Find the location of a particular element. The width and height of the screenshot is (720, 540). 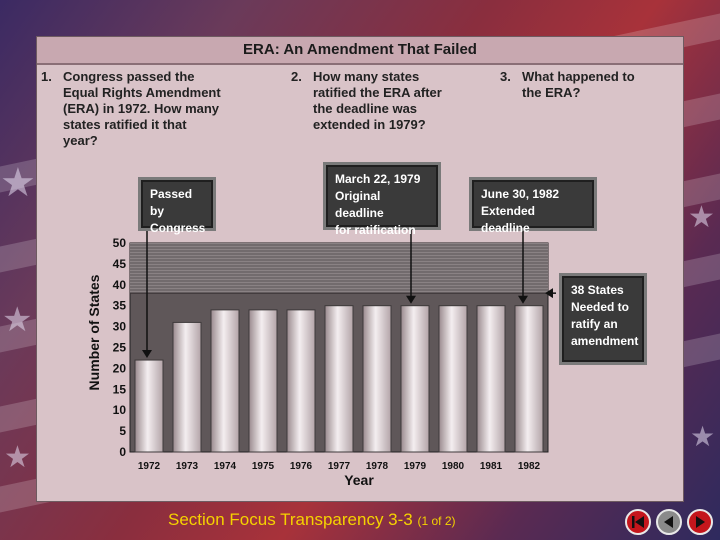

x-tick-label: 1982 is located at coordinates (529, 466).